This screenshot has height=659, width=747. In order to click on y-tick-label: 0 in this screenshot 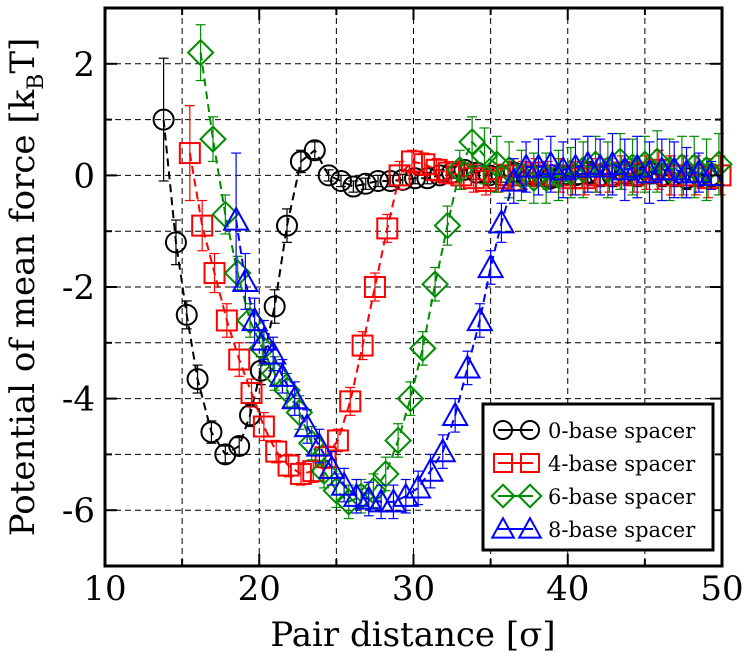, I will do `click(84, 176)`.